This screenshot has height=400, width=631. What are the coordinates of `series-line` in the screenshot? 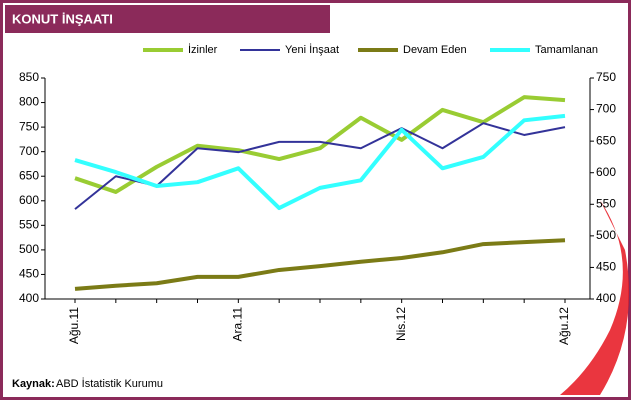 It's located at (320, 264).